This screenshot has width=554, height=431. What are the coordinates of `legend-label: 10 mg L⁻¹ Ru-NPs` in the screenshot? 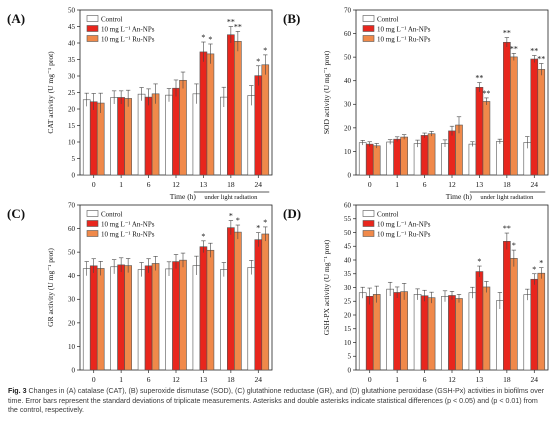 It's located at (404, 235).